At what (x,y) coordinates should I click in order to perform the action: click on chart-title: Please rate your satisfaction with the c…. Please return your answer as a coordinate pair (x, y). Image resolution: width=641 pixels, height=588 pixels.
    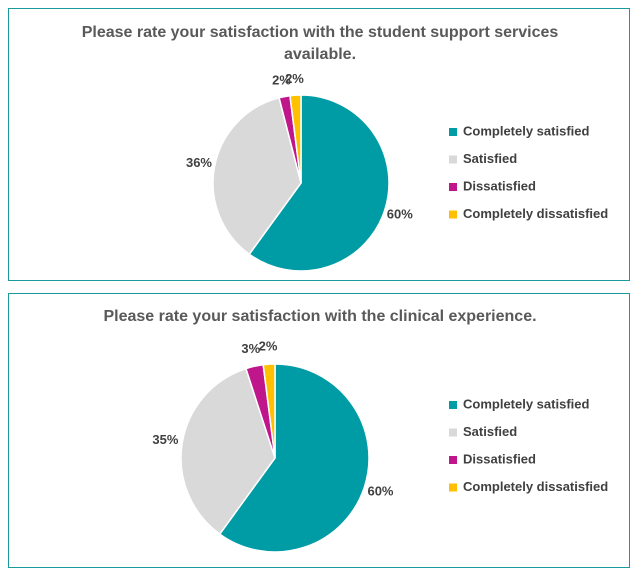
    Looking at the image, I should click on (320, 316).